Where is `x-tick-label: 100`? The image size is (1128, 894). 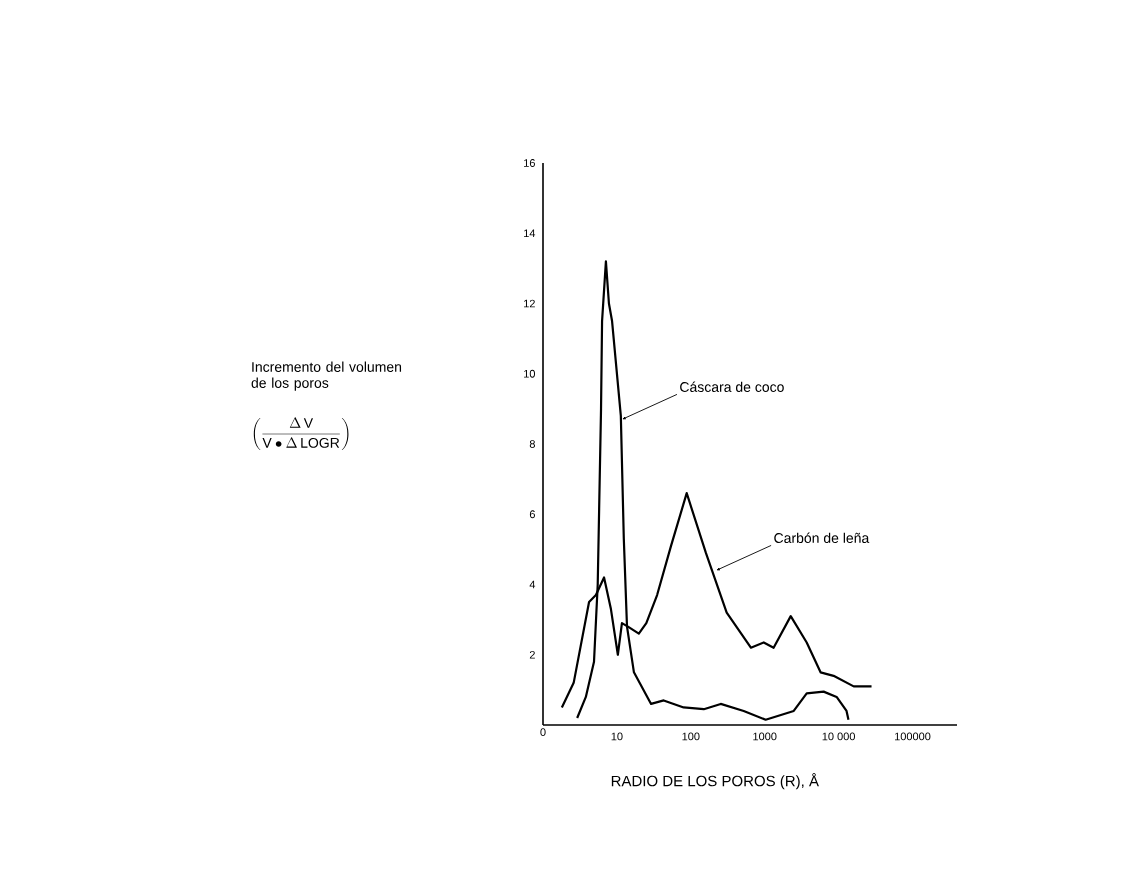
x-tick-label: 100 is located at coordinates (691, 736).